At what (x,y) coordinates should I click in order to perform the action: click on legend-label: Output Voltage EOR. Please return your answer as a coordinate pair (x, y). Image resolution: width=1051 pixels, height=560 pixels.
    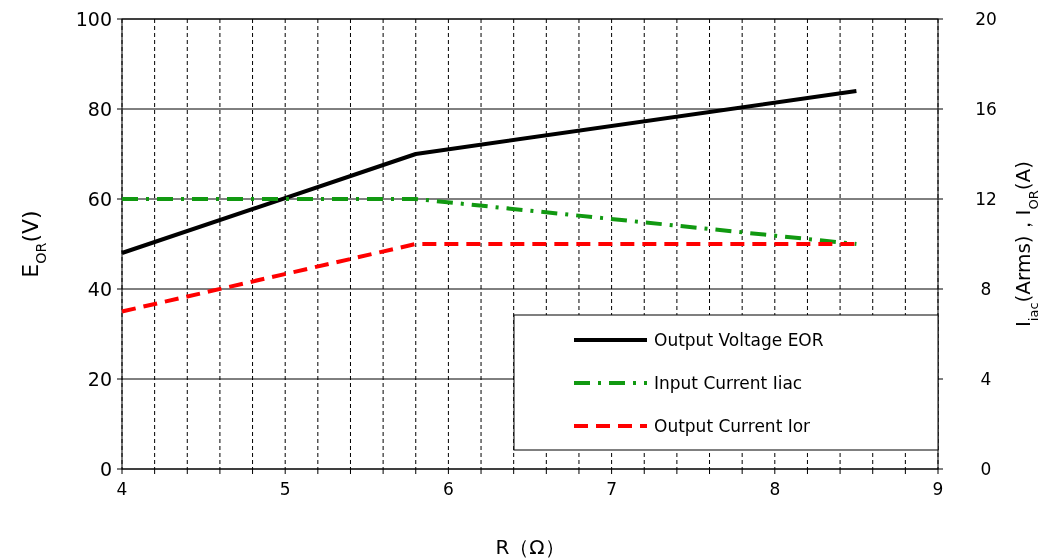
    Looking at the image, I should click on (739, 339).